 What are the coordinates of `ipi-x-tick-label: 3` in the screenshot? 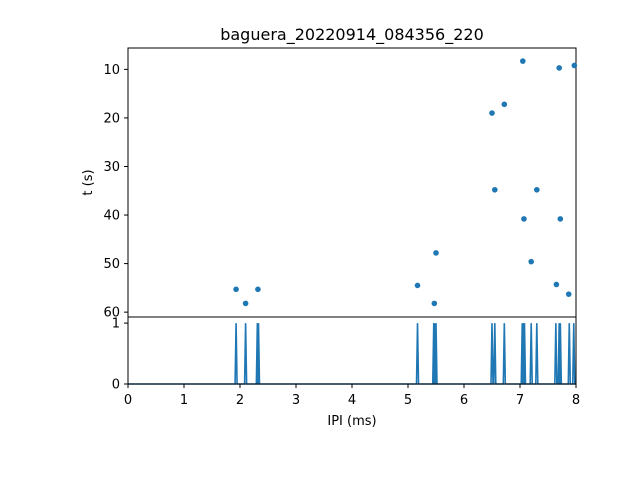 It's located at (296, 400).